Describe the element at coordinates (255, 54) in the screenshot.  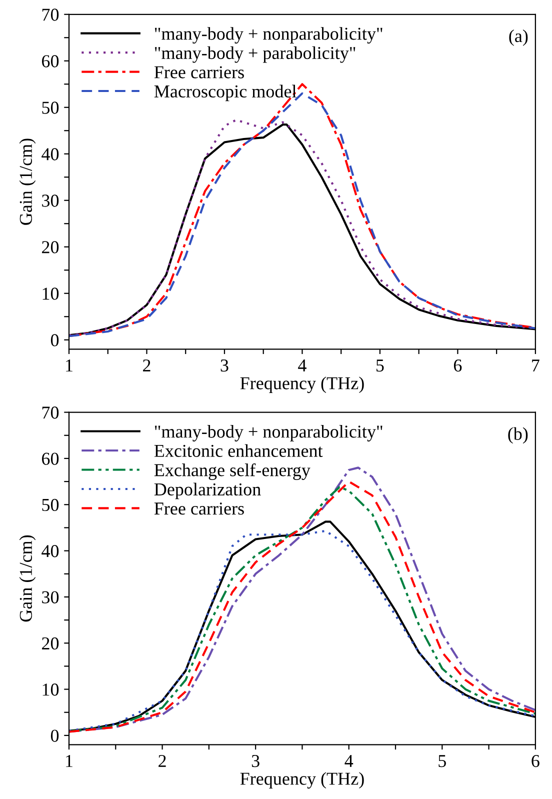
I see `legend-label: "many-body + parabolicity"` at that location.